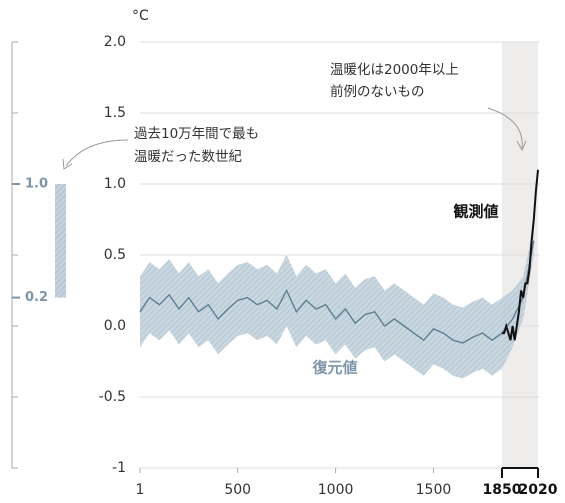  Describe the element at coordinates (538, 490) in the screenshot. I see `x-tick-label: 2020` at that location.